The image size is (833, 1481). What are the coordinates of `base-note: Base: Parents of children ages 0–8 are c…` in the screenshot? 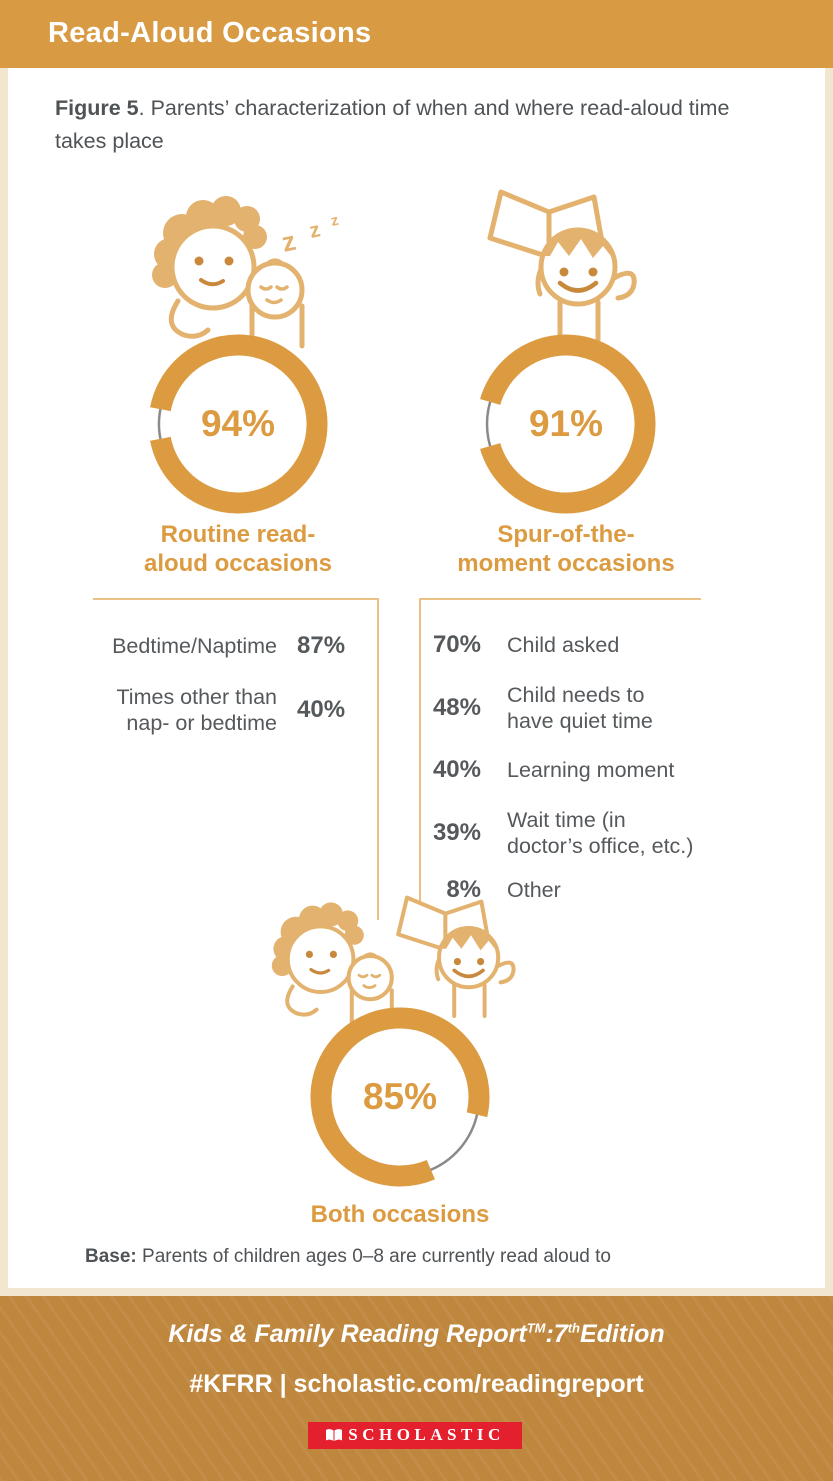 It's located at (348, 1257).